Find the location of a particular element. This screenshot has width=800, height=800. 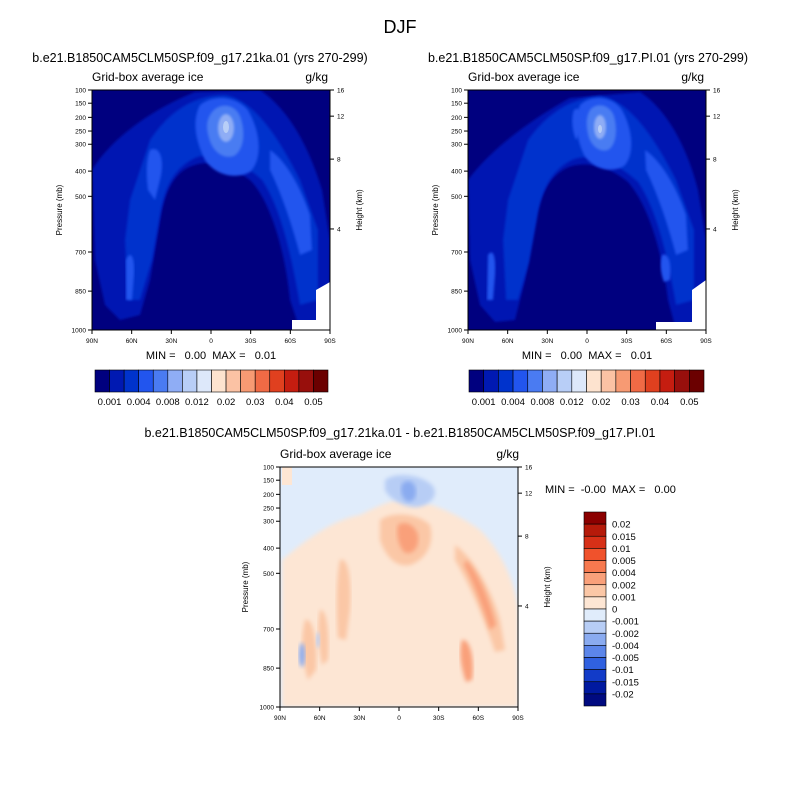

colorbar-label: 0.008 is located at coordinates (543, 402).